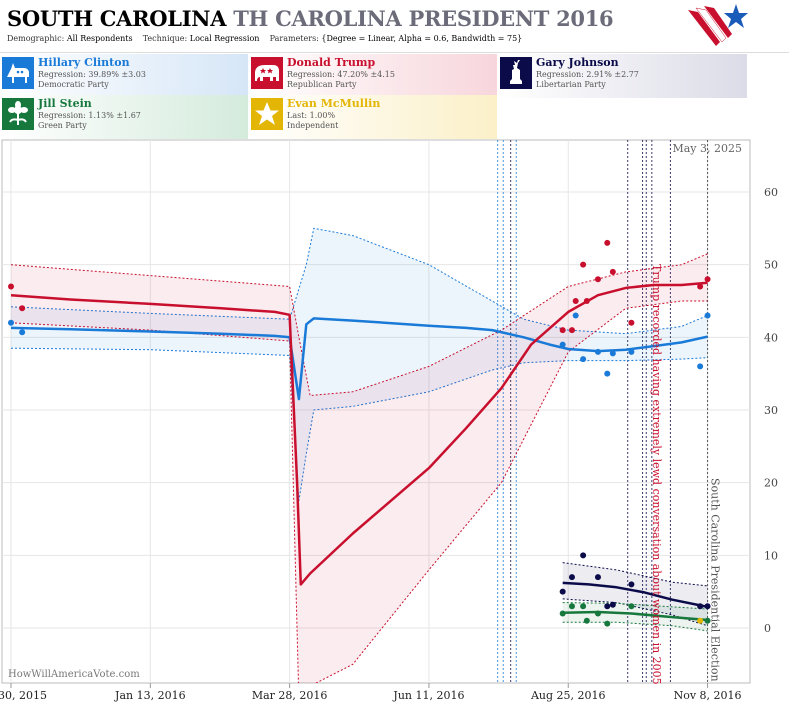 The width and height of the screenshot is (789, 704). What do you see at coordinates (92, 74) in the screenshot?
I see `candidate-regression: Regression: 39.89% ±3.03` at bounding box center [92, 74].